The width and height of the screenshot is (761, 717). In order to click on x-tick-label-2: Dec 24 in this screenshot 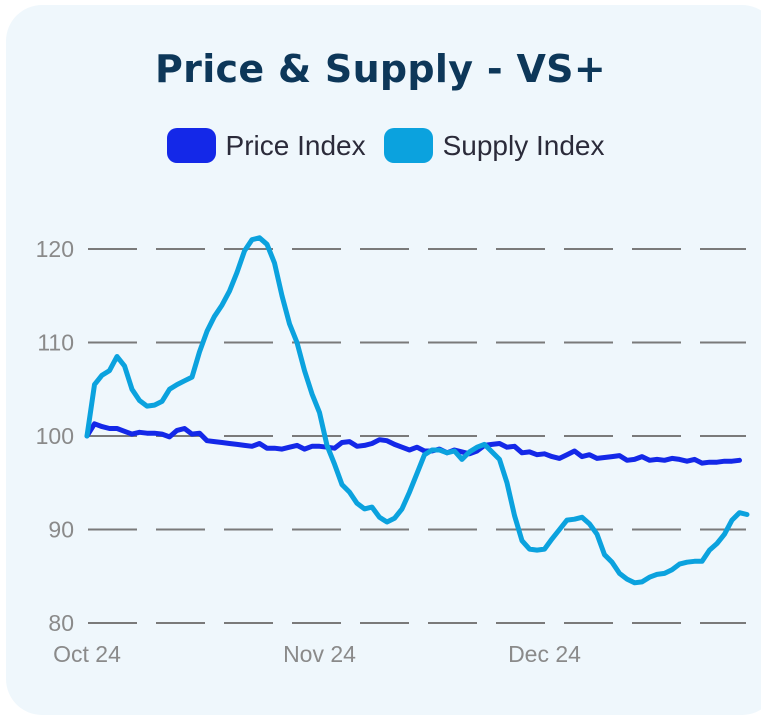, I will do `click(544, 654)`.